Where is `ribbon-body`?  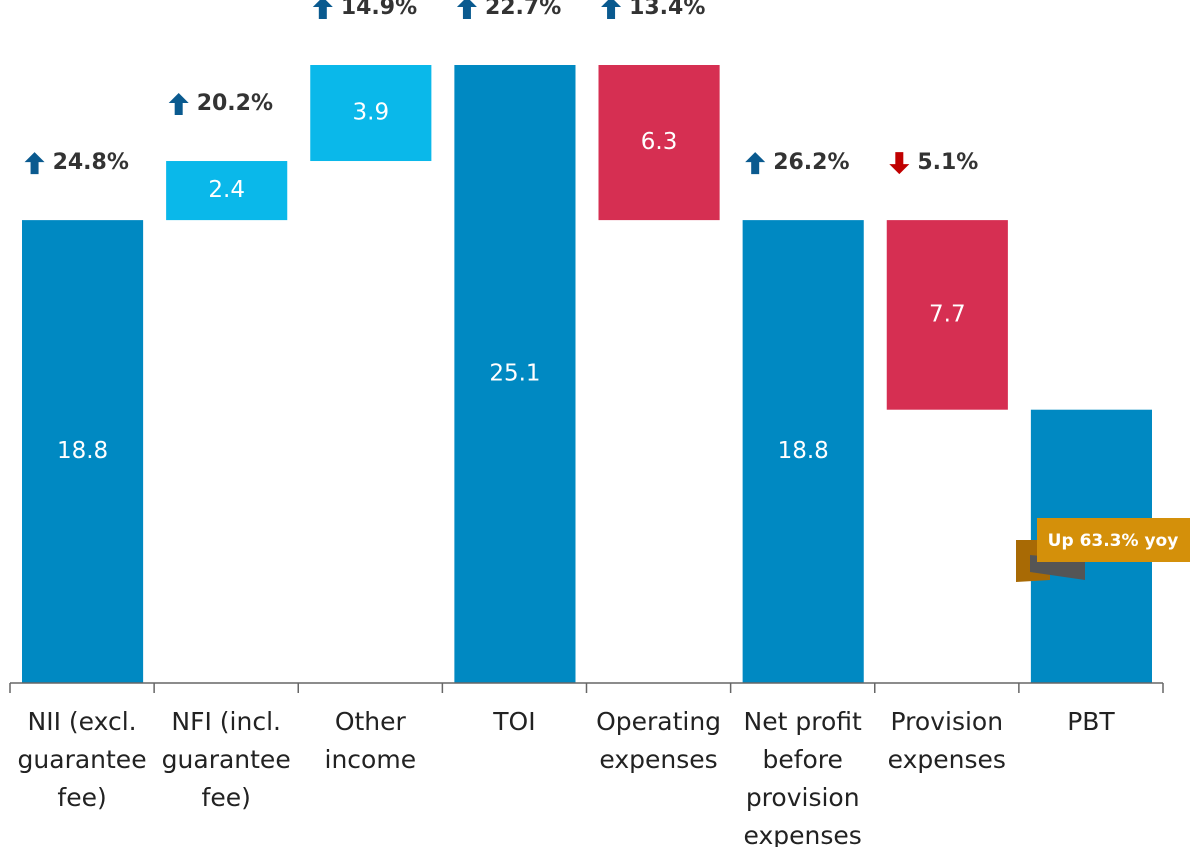 ribbon-body is located at coordinates (1113, 540).